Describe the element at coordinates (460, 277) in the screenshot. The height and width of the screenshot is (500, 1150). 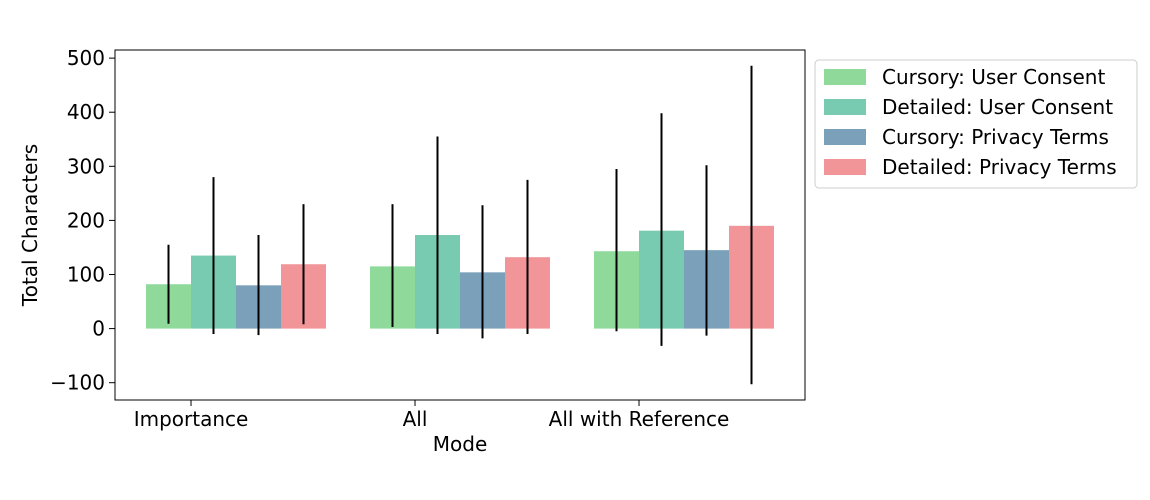
I see `bars` at that location.